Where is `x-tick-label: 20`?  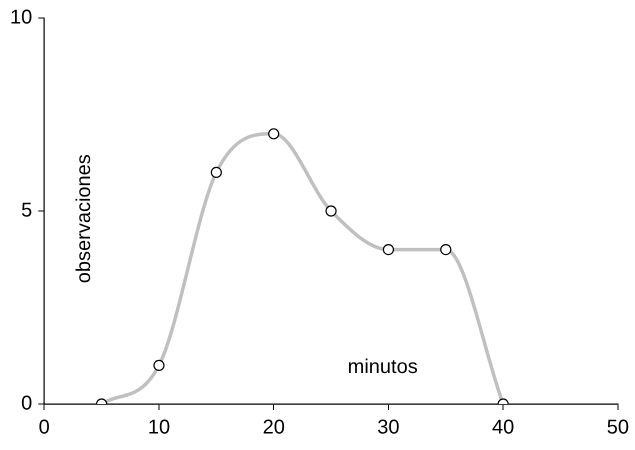
x-tick-label: 20 is located at coordinates (273, 427).